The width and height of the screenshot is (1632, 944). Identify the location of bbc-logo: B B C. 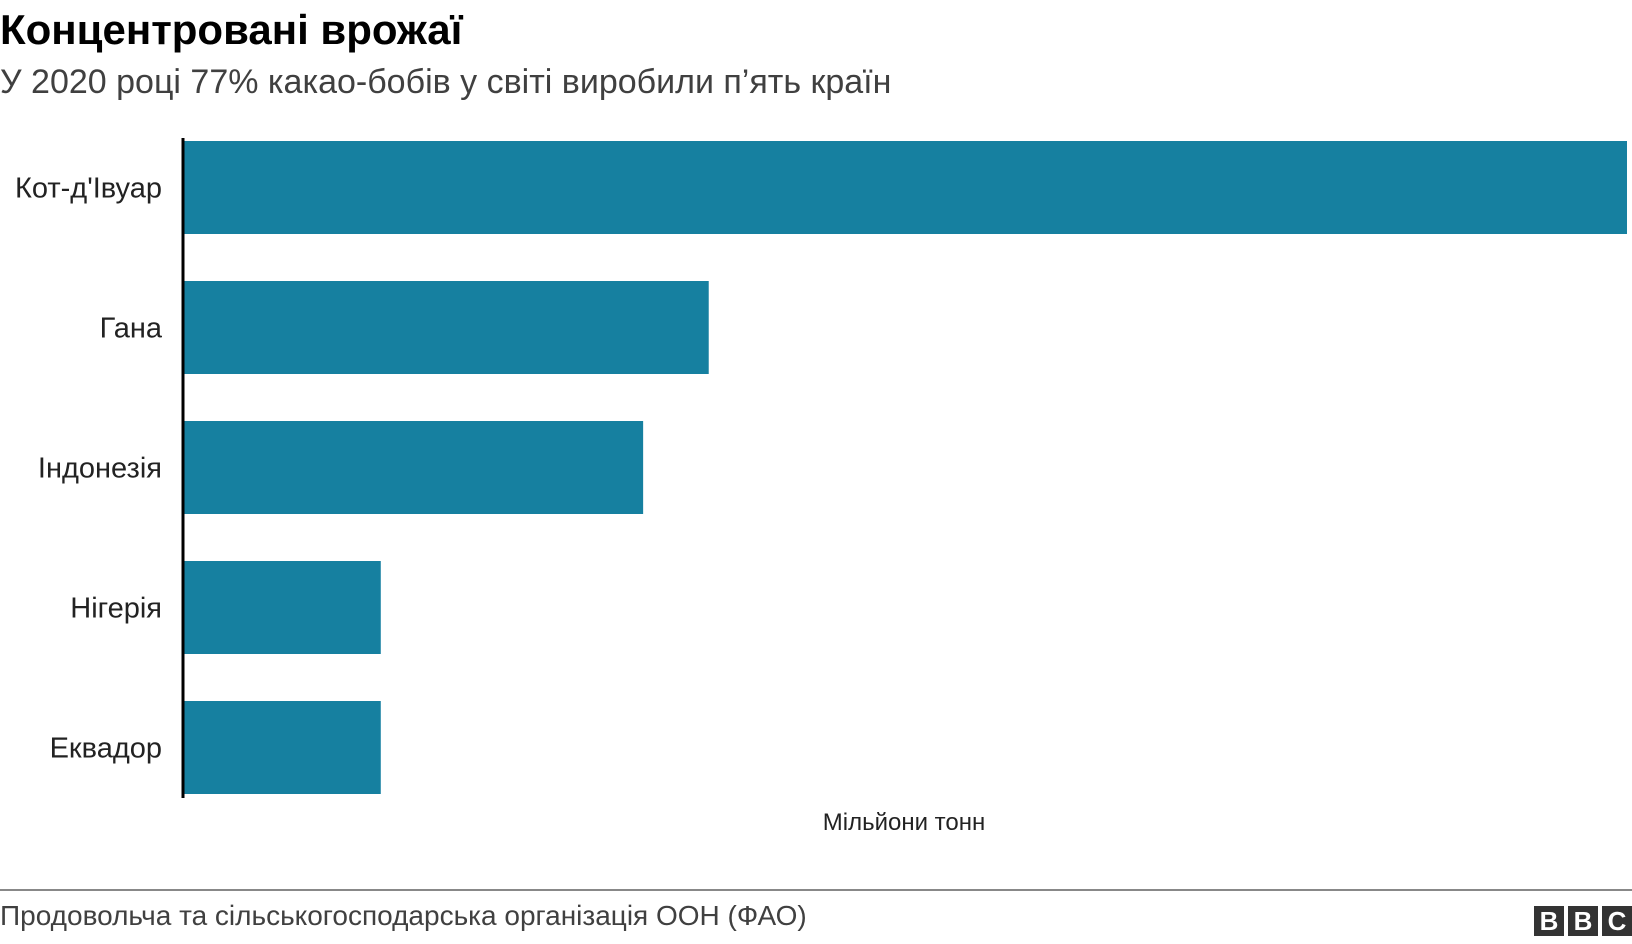
(1583, 921).